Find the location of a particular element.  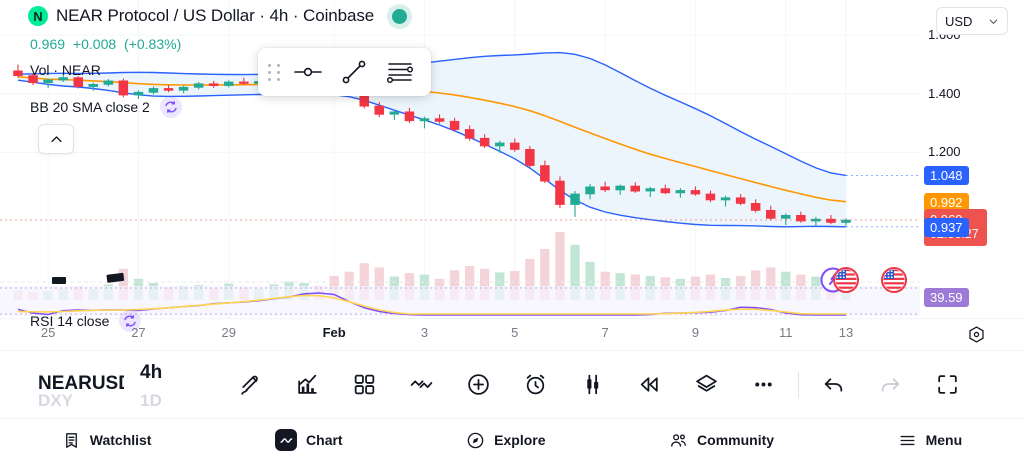

redo-button is located at coordinates (890, 385).